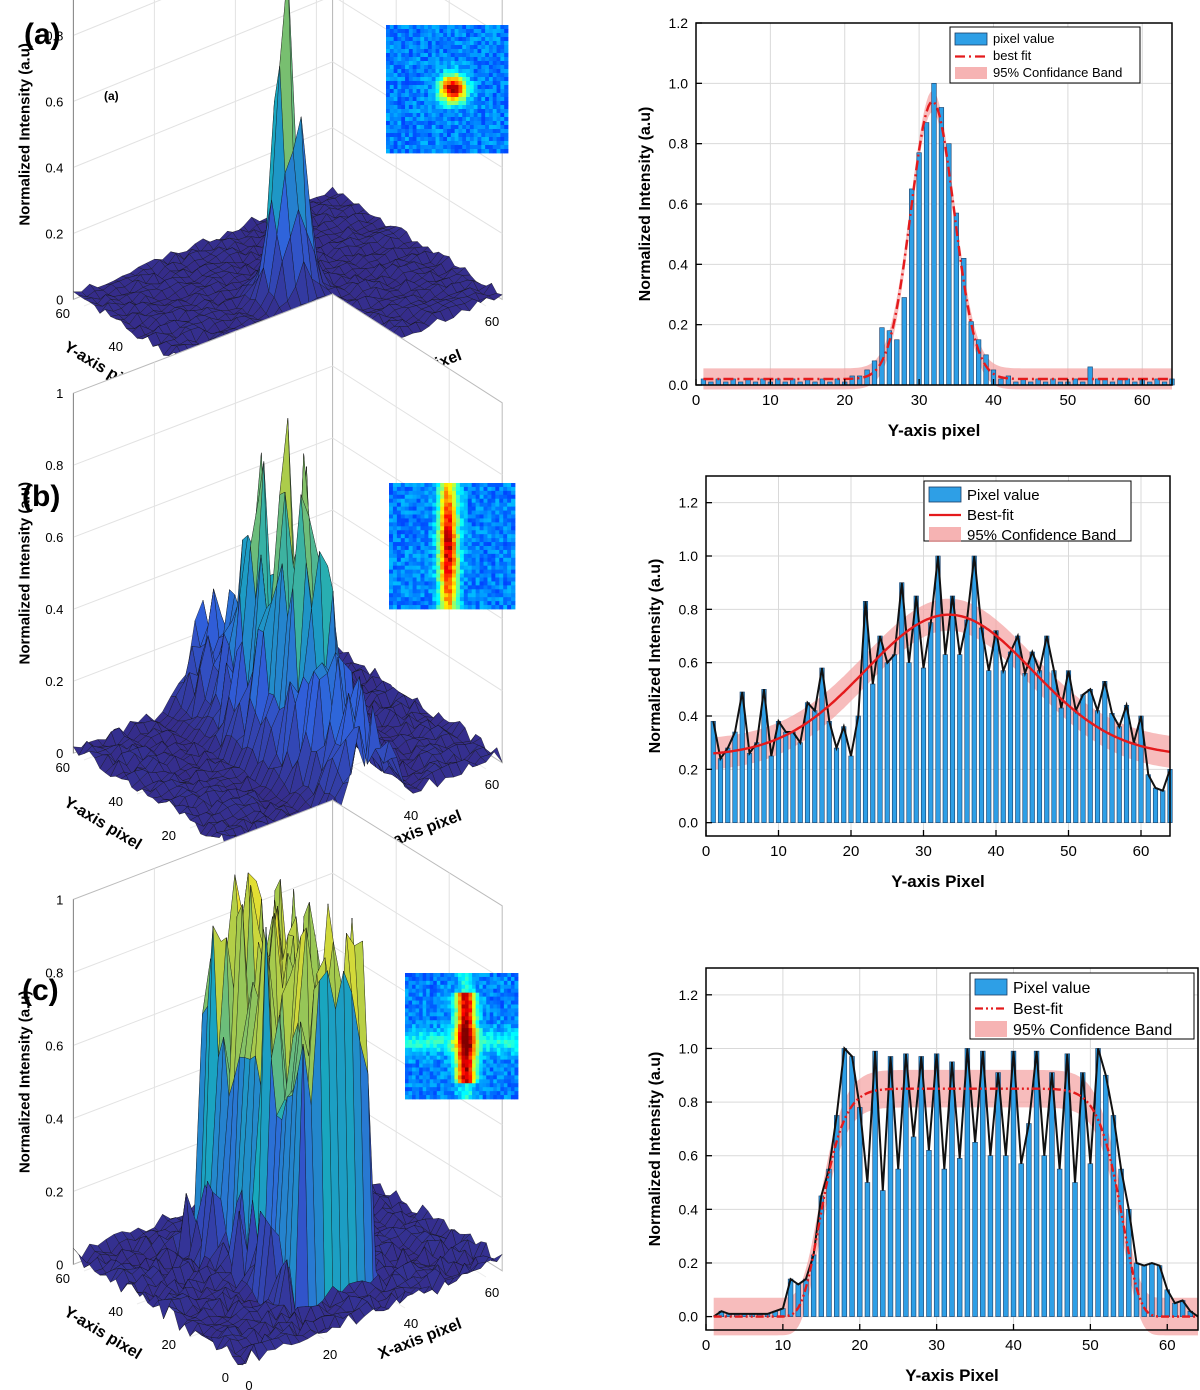 Image resolution: width=1200 pixels, height=1390 pixels. What do you see at coordinates (54, 609) in the screenshot?
I see `z-tick-label: 0.4` at bounding box center [54, 609].